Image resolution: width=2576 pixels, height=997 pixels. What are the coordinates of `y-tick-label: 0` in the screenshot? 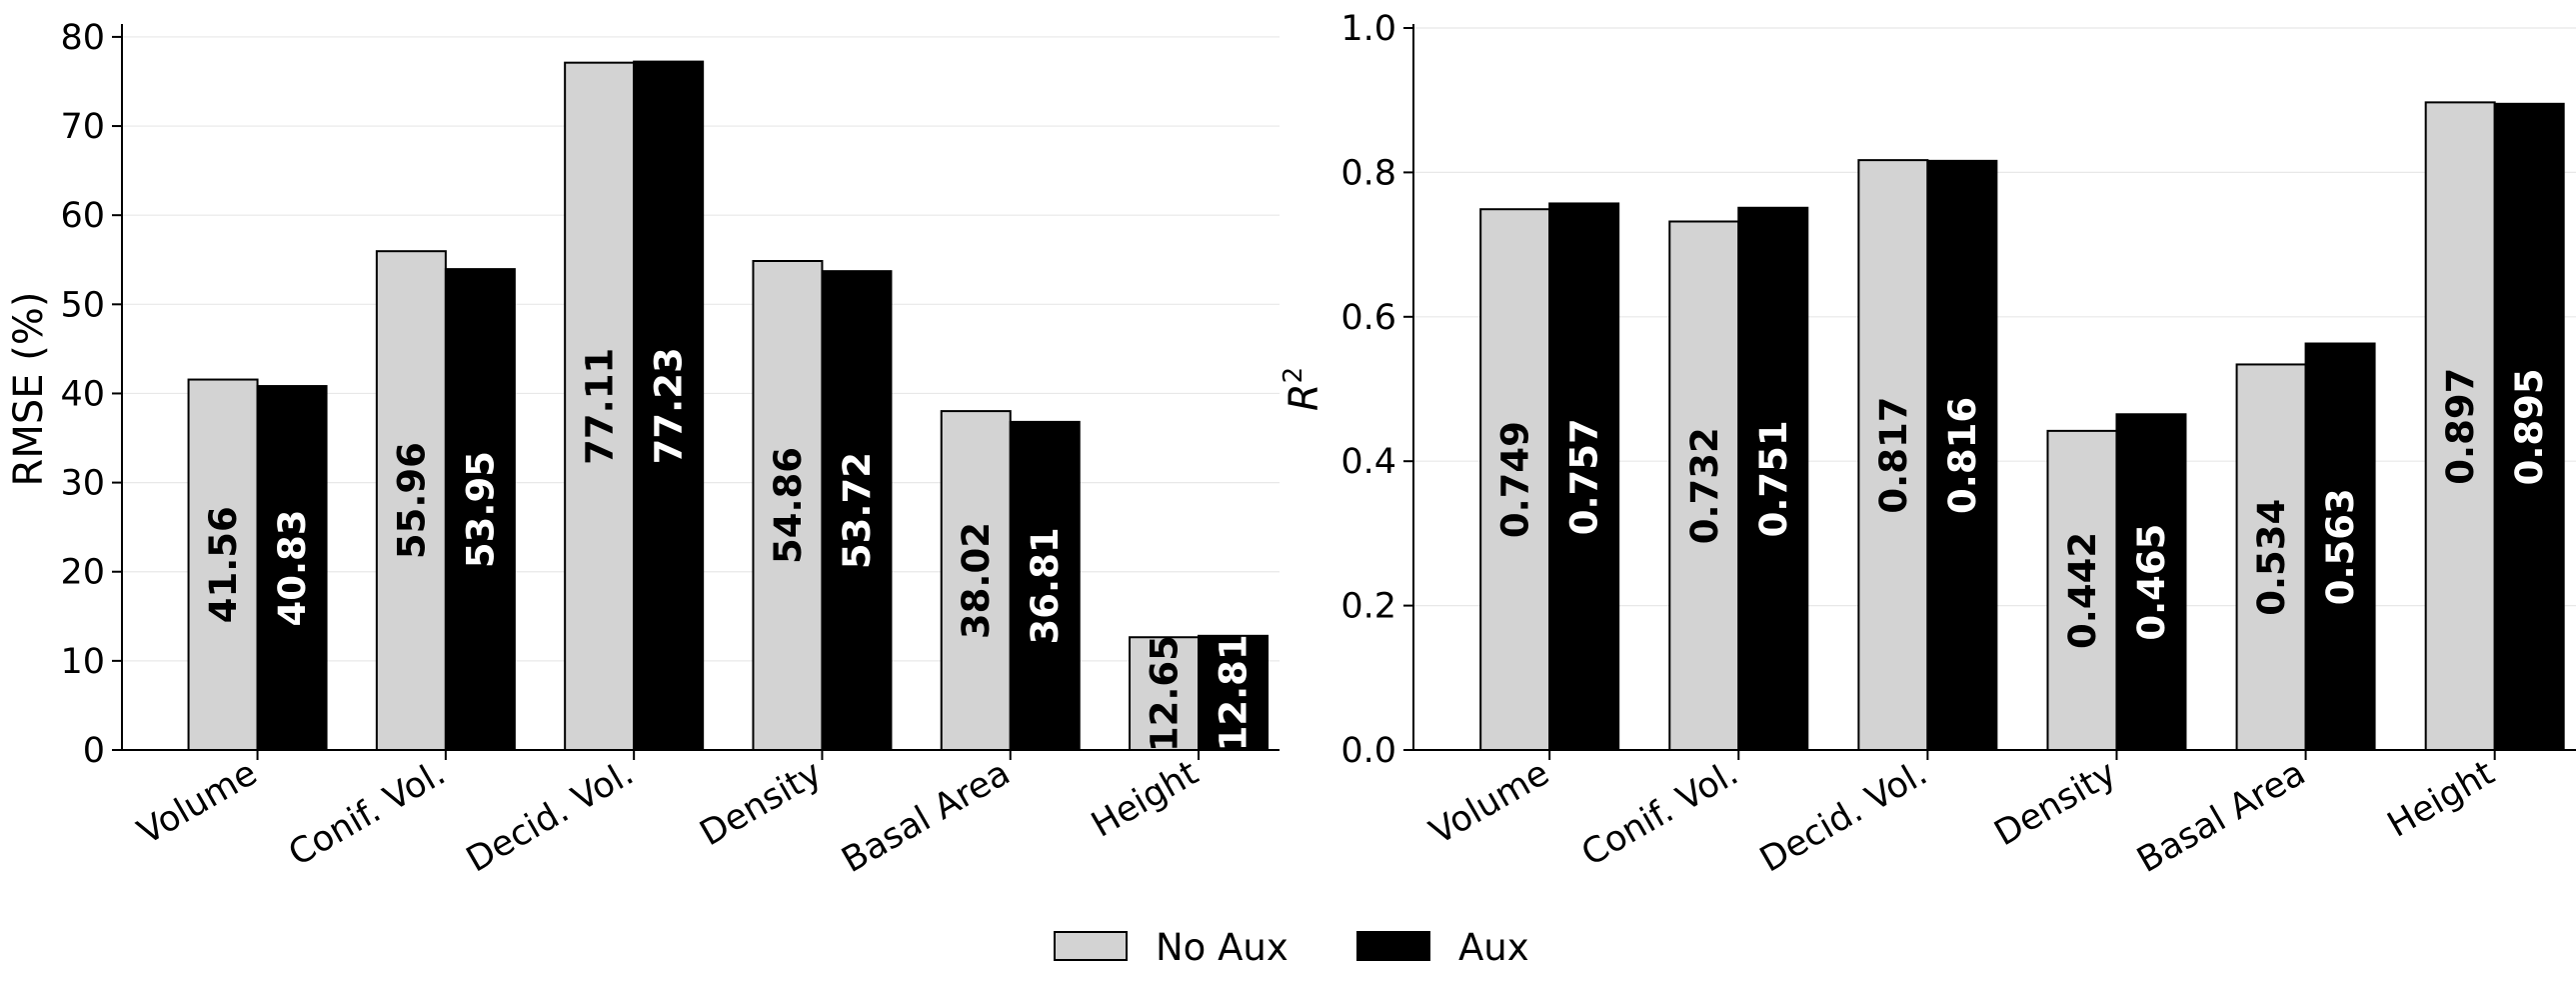 It's located at (94, 751).